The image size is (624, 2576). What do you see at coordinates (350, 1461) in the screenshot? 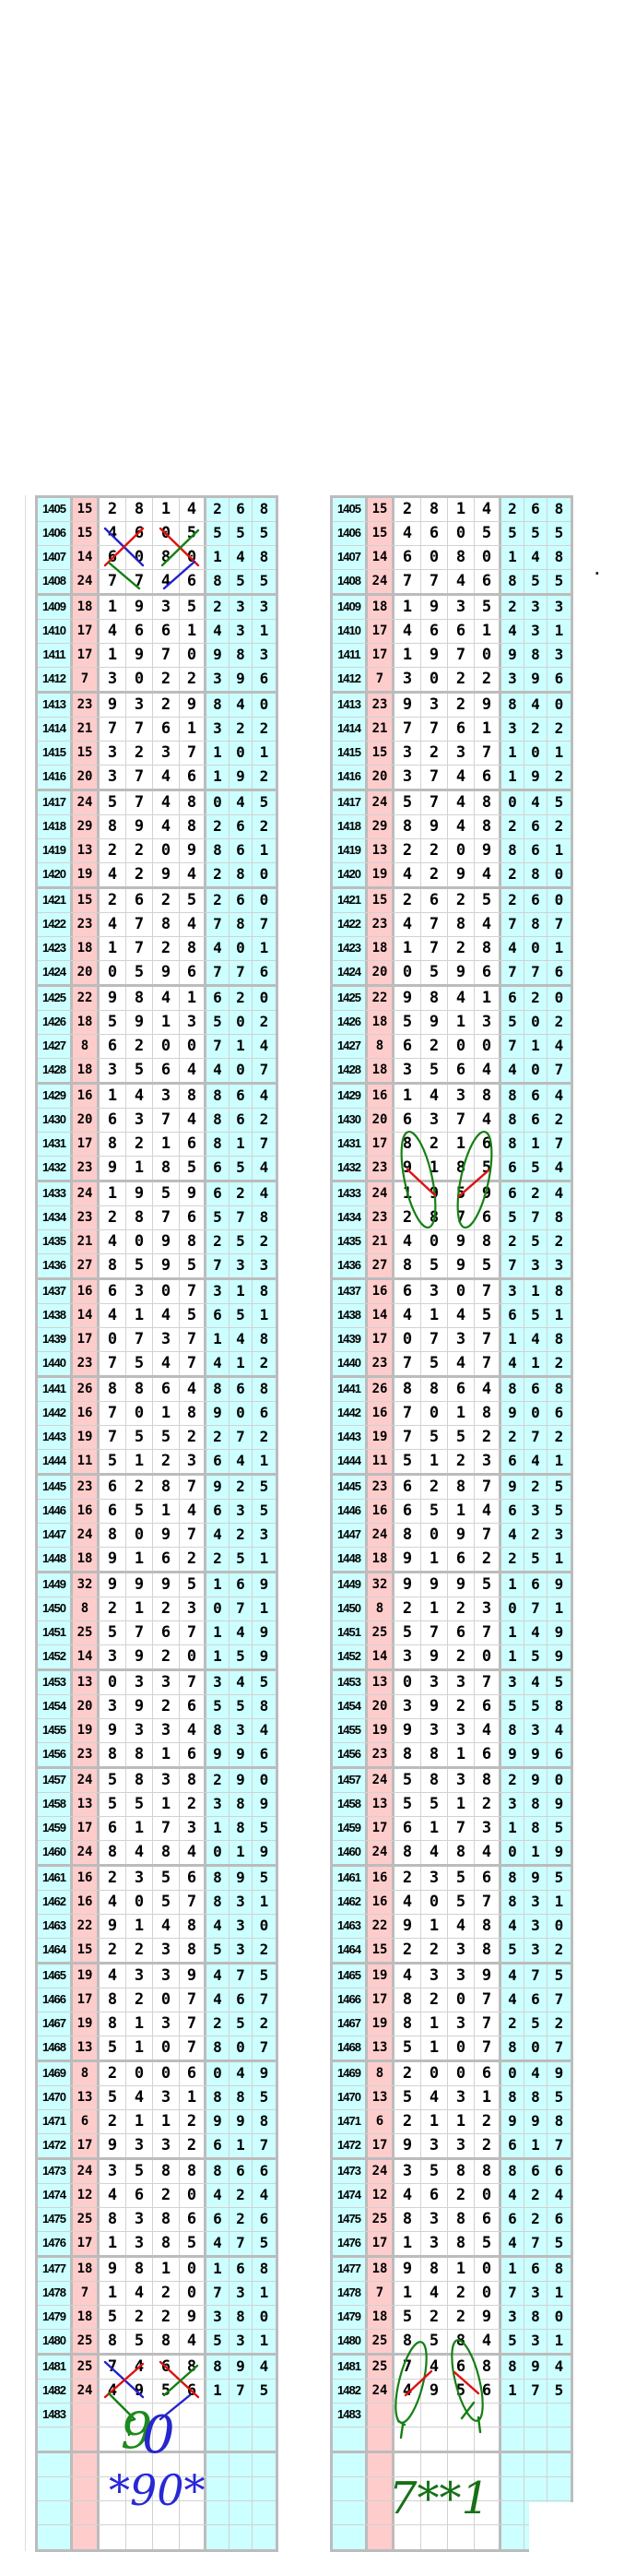
I see `draw-number-cell: 1444` at bounding box center [350, 1461].